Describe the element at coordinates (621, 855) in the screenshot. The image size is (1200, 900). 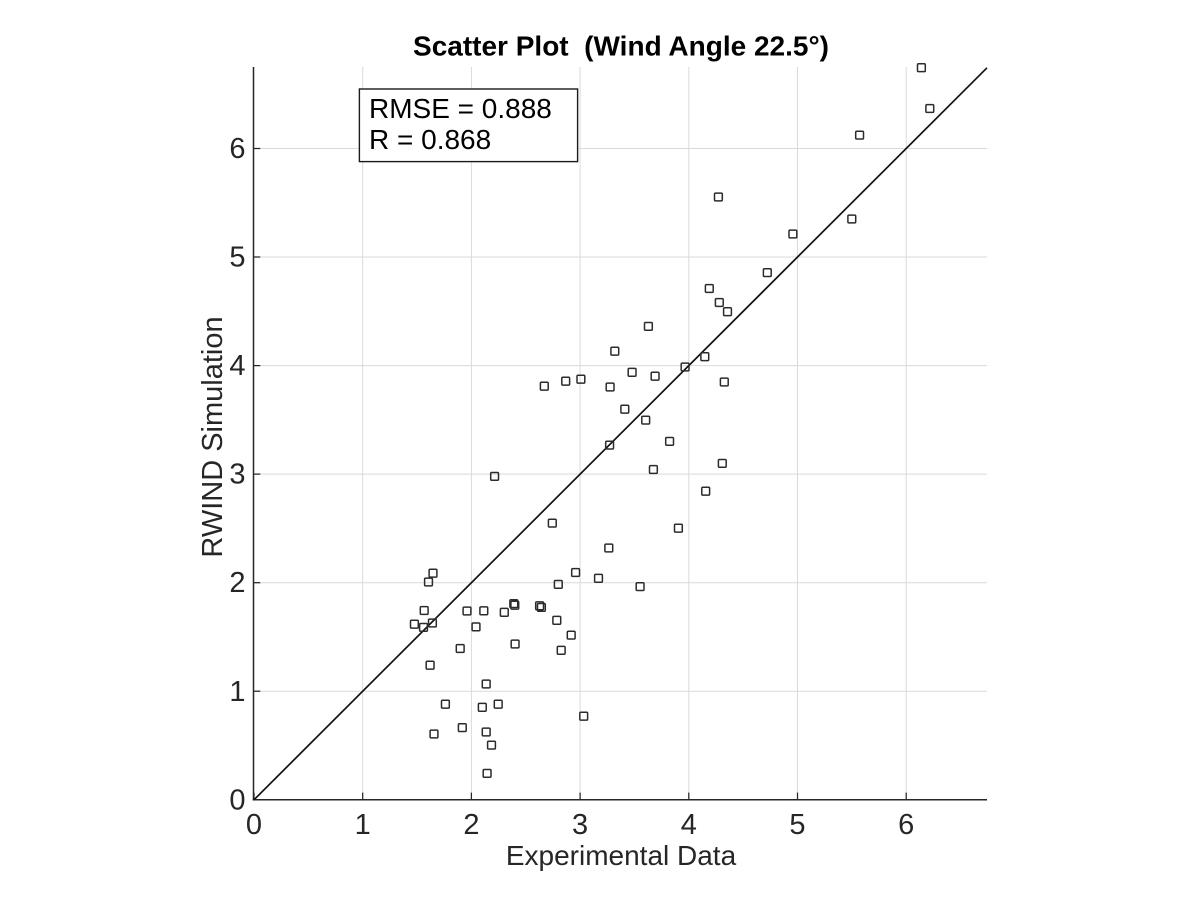
I see `svg-text: Experimental Data` at that location.